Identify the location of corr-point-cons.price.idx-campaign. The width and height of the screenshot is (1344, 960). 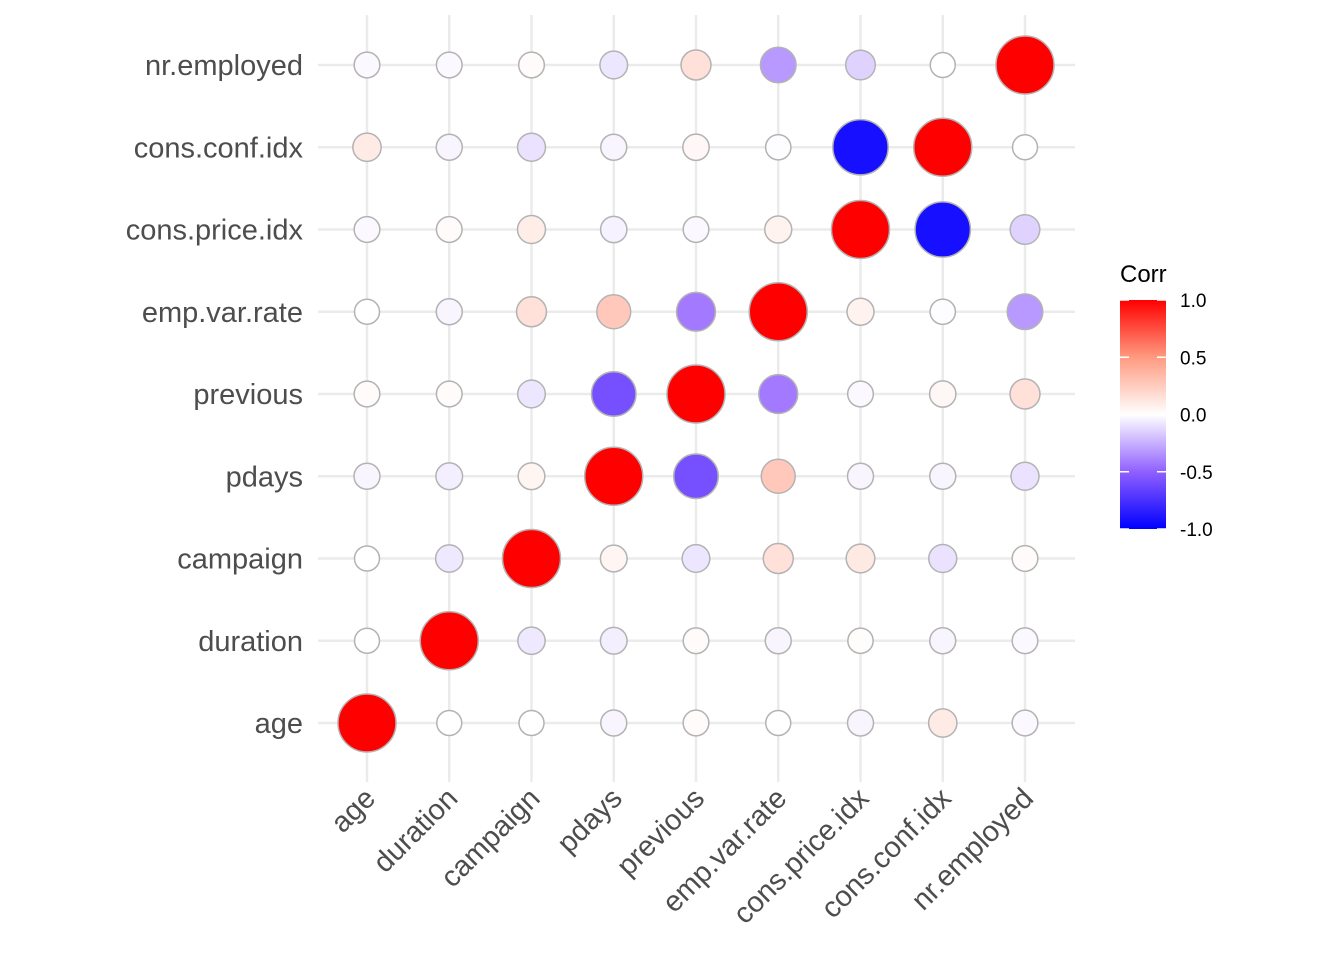
(531, 229).